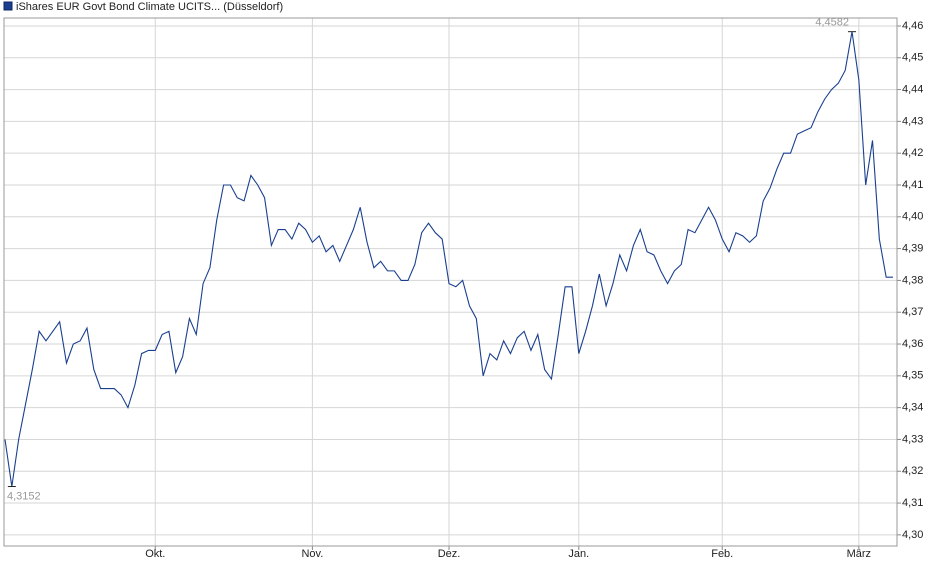 This screenshot has height=579, width=940. I want to click on y-tick-label: 4,30, so click(912, 535).